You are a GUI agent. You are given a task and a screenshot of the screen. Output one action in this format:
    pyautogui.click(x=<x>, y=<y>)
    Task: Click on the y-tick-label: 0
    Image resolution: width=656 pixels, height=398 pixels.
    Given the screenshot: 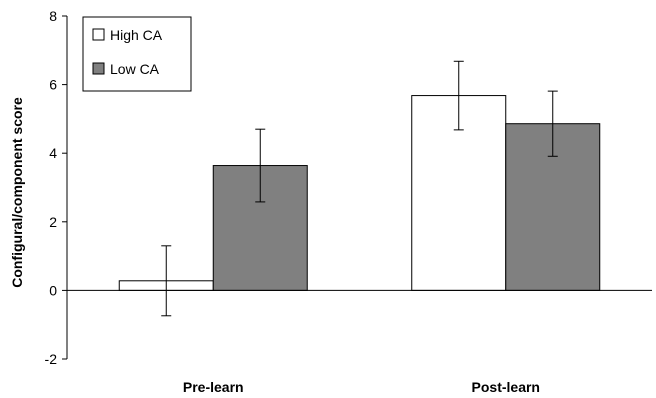 What is the action you would take?
    pyautogui.click(x=53, y=290)
    